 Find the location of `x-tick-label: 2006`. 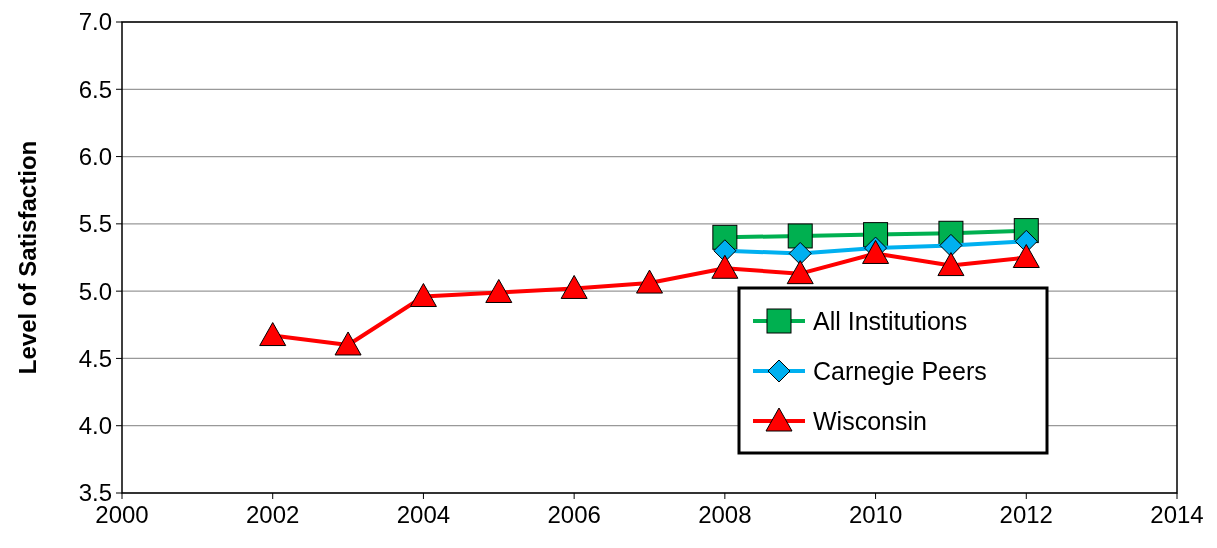

x-tick-label: 2006 is located at coordinates (574, 514).